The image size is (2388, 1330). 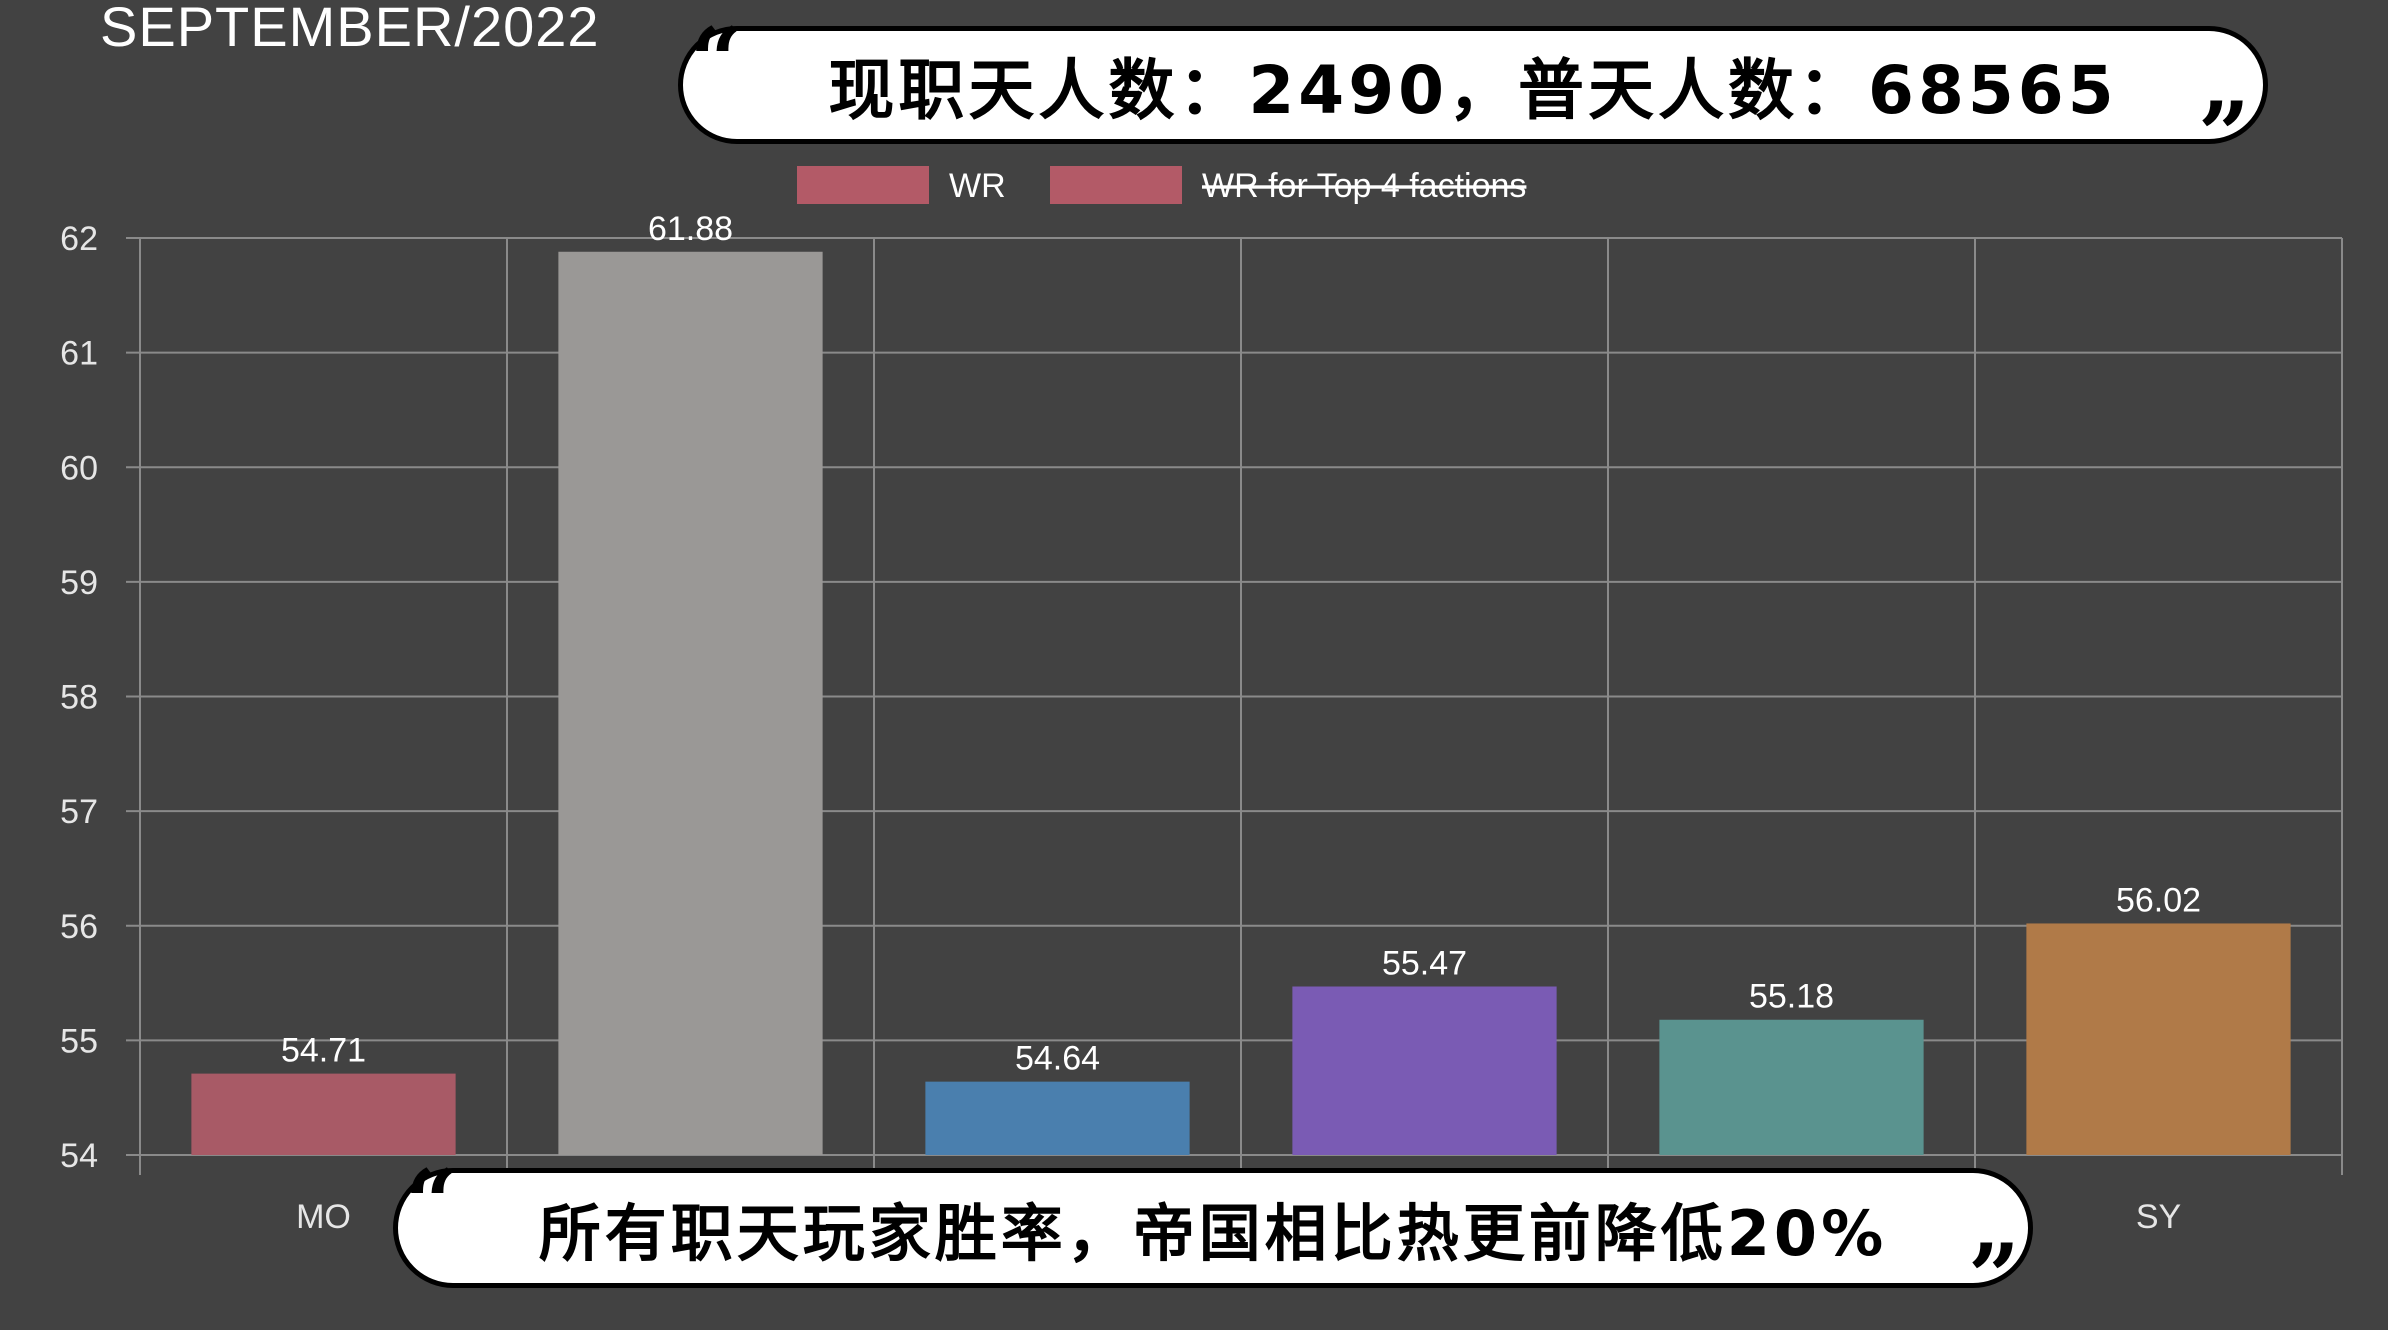 I want to click on bar-value-label: 61.88, so click(x=690, y=229).